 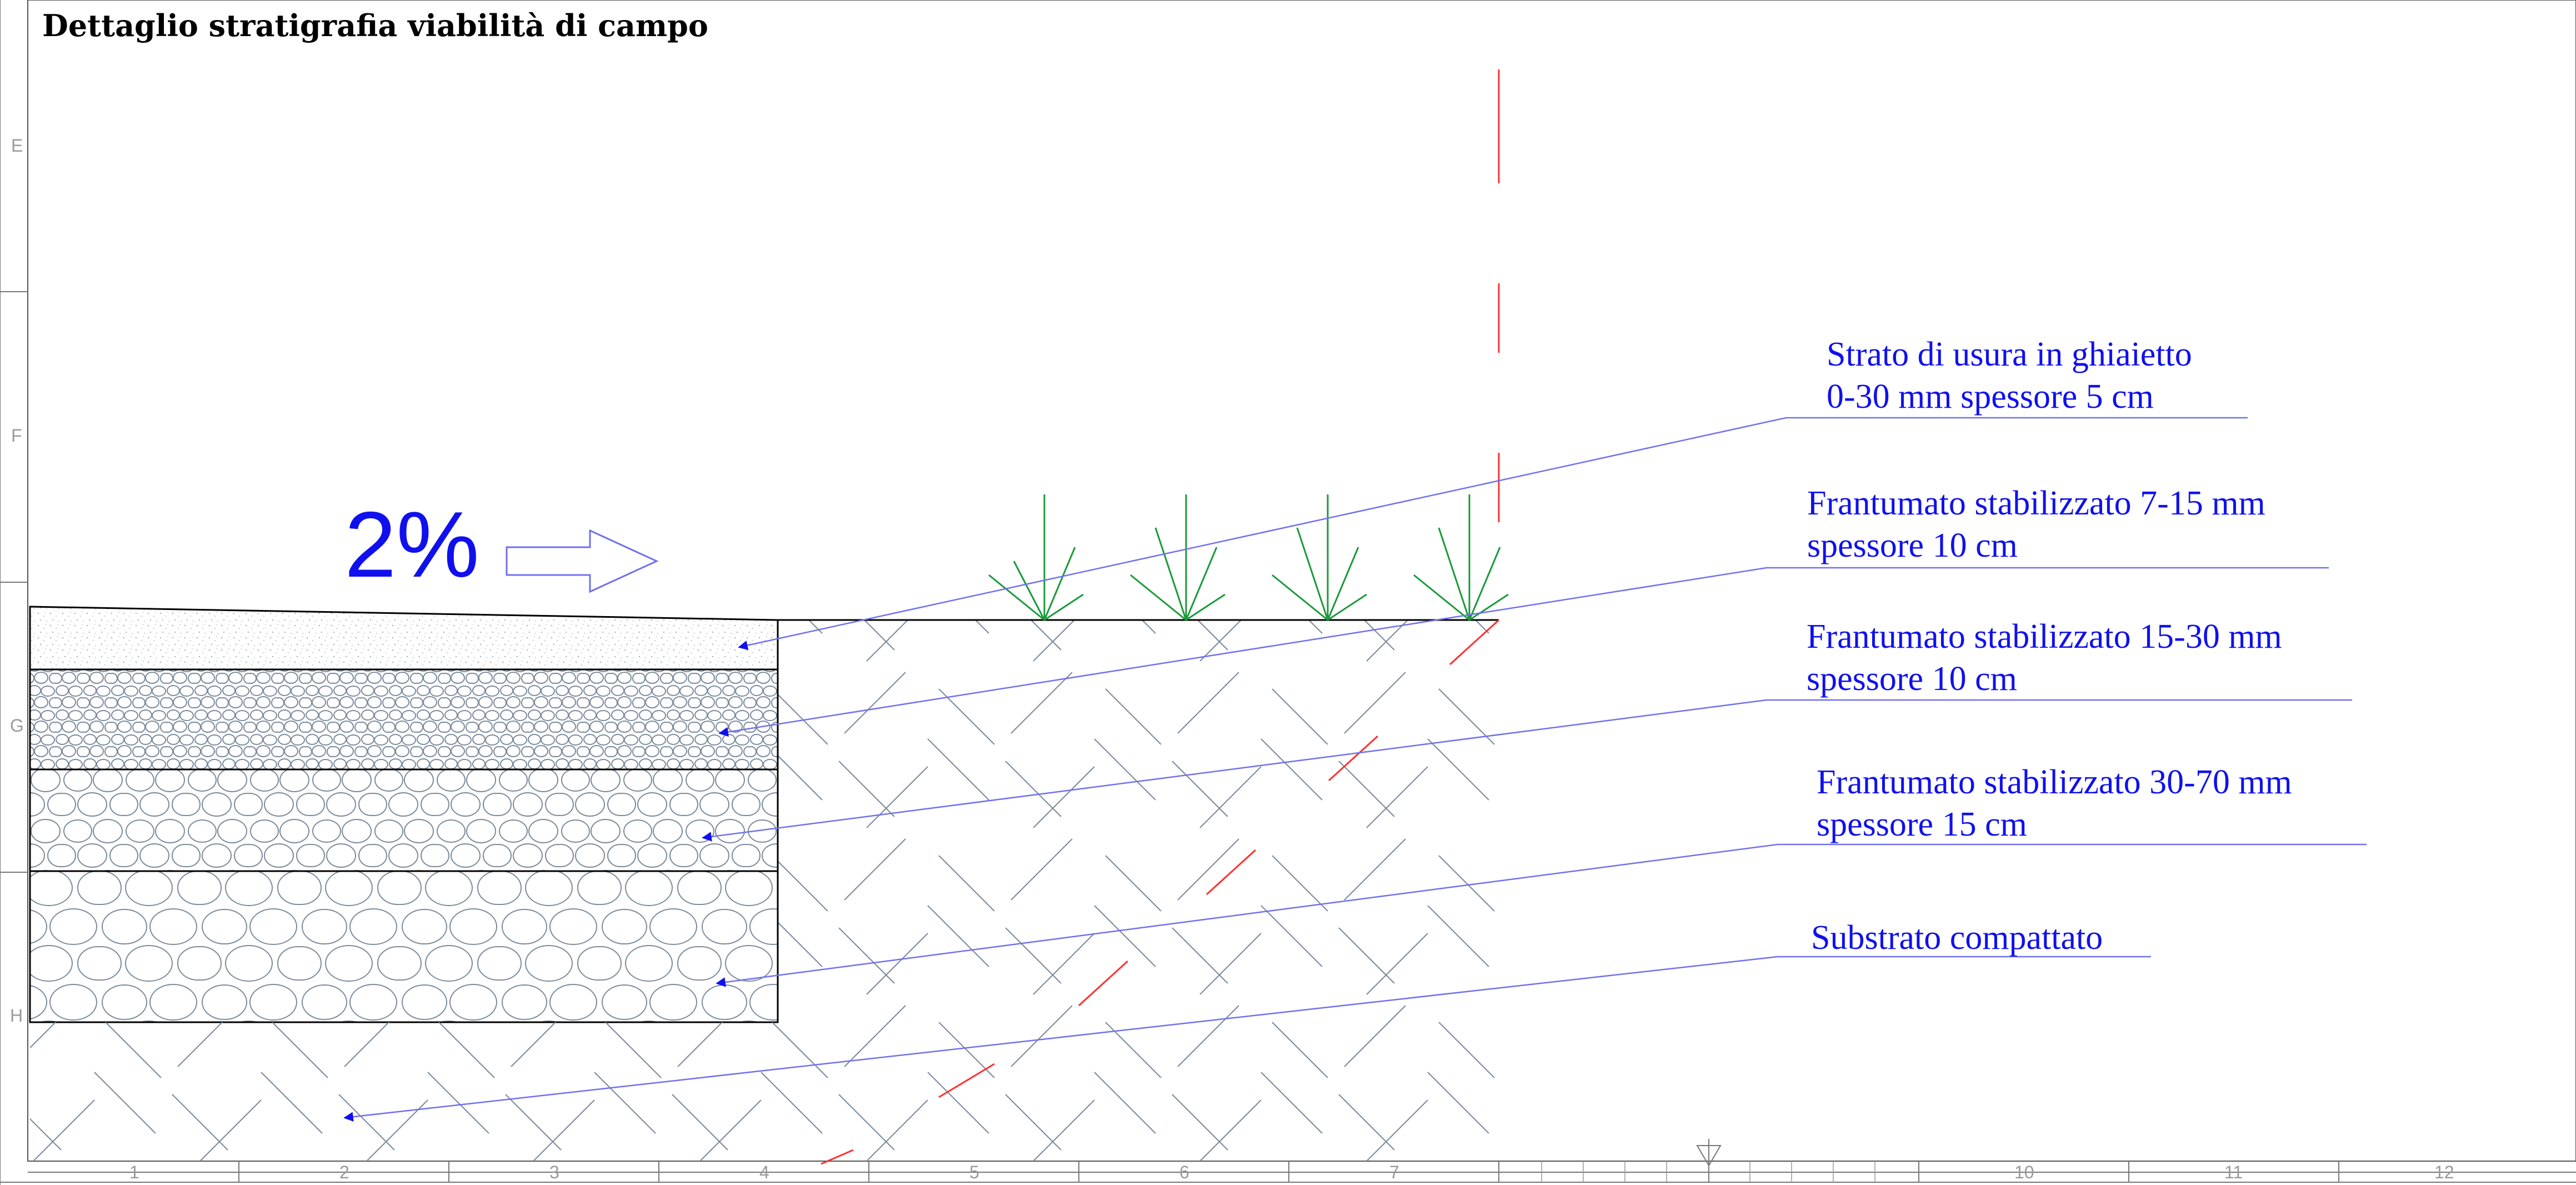 What do you see at coordinates (344, 1172) in the screenshot?
I see `grid-col-label: 2` at bounding box center [344, 1172].